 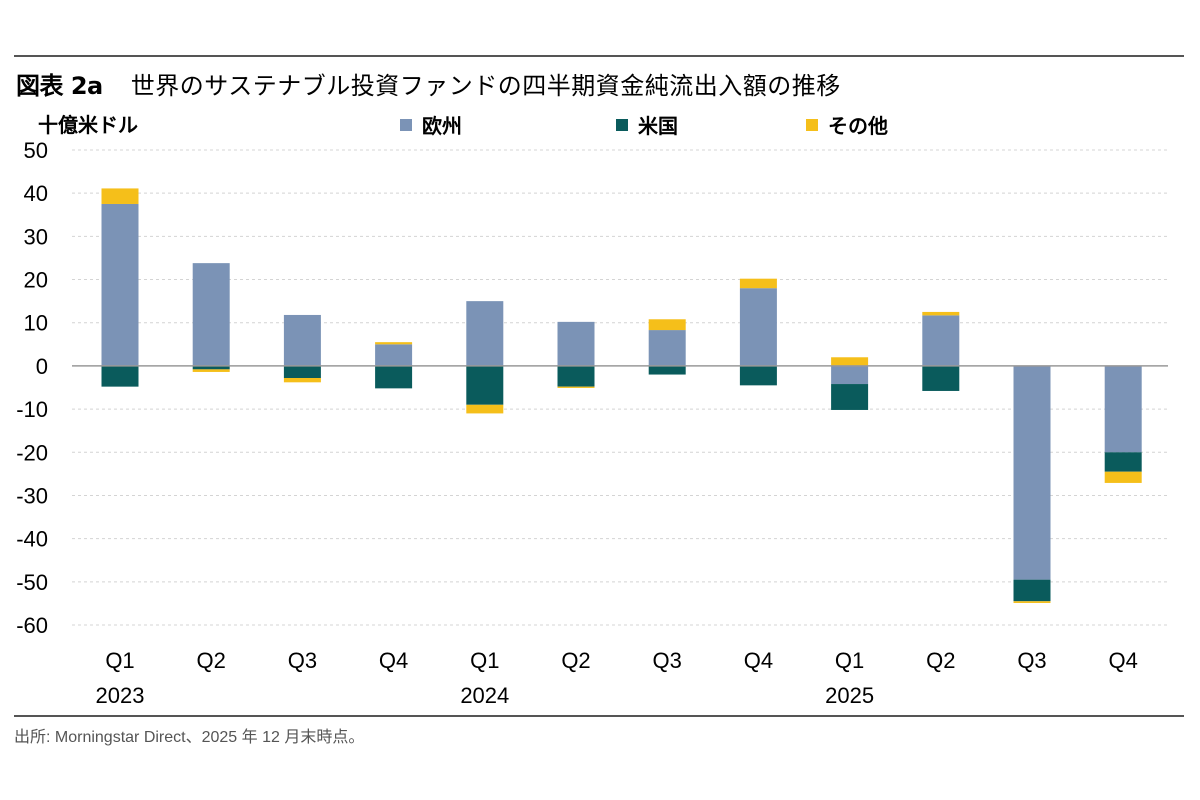 What do you see at coordinates (32, 582) in the screenshot?
I see `y-tick-label: -50` at bounding box center [32, 582].